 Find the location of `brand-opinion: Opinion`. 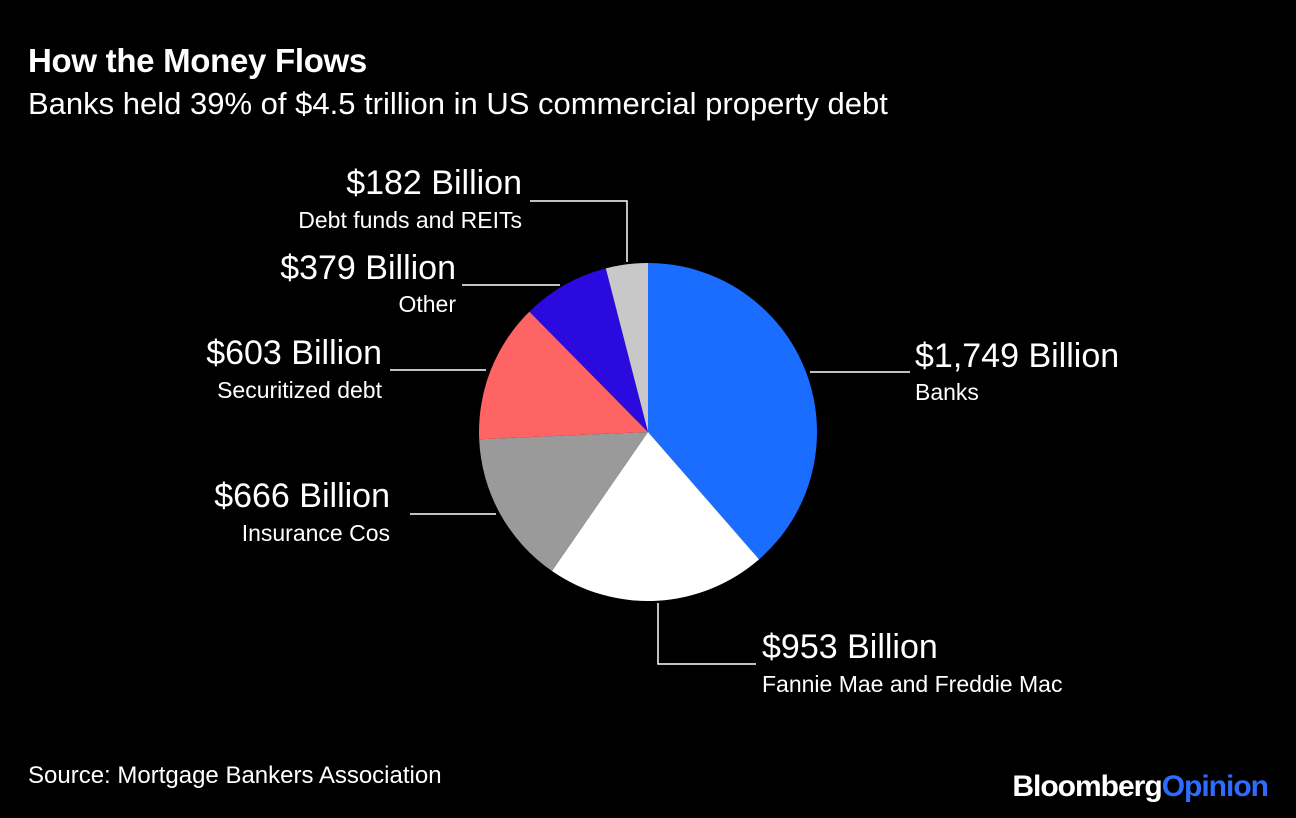

brand-opinion: Opinion is located at coordinates (1215, 786).